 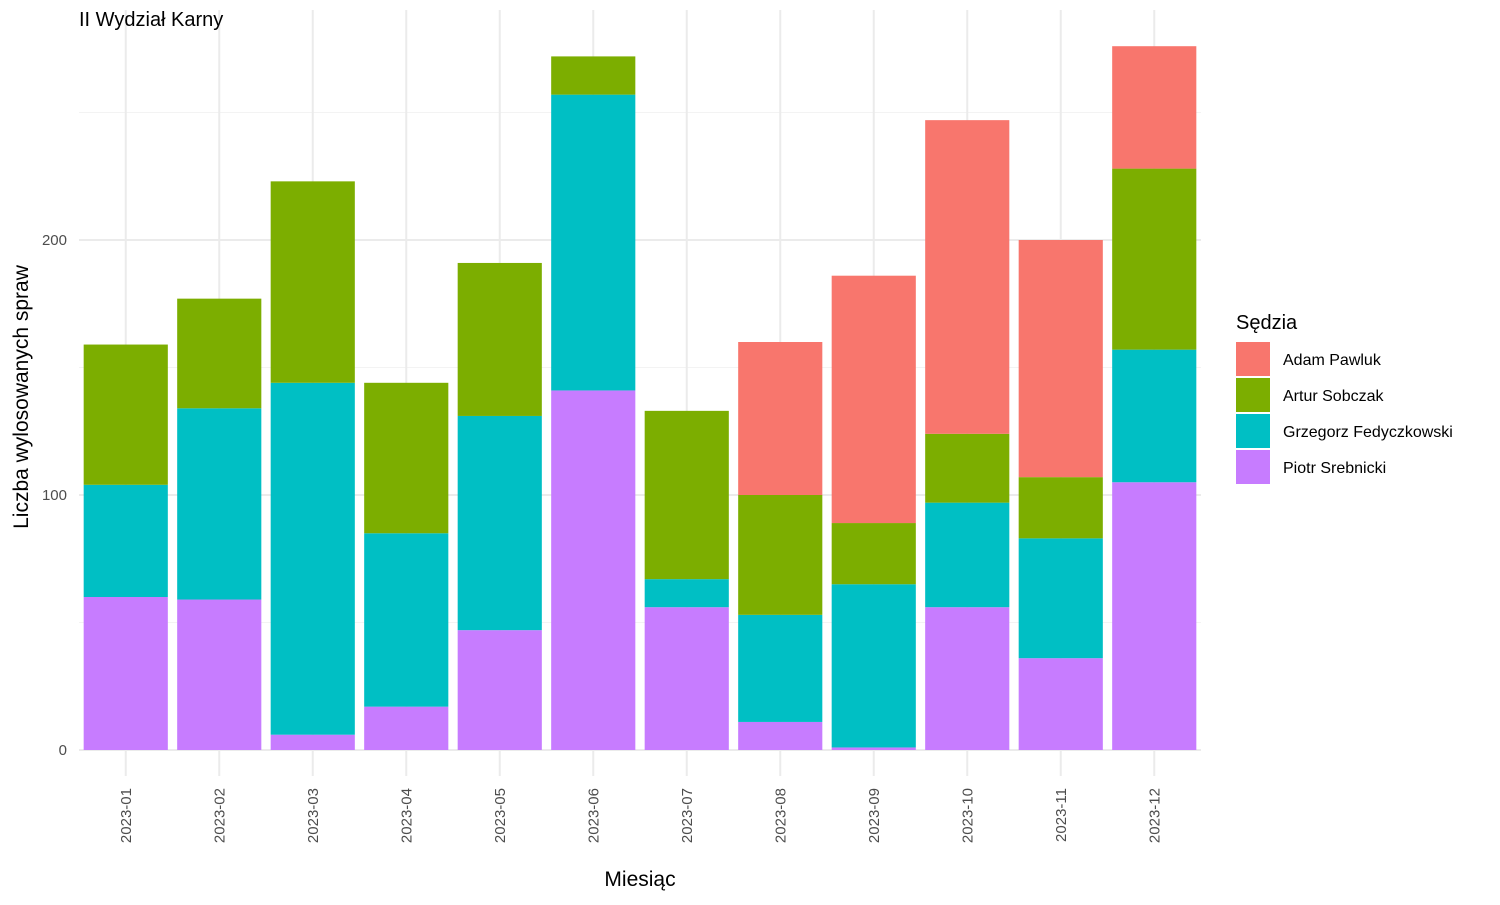 I want to click on x-tick-label: 2023-09, so click(x=874, y=815).